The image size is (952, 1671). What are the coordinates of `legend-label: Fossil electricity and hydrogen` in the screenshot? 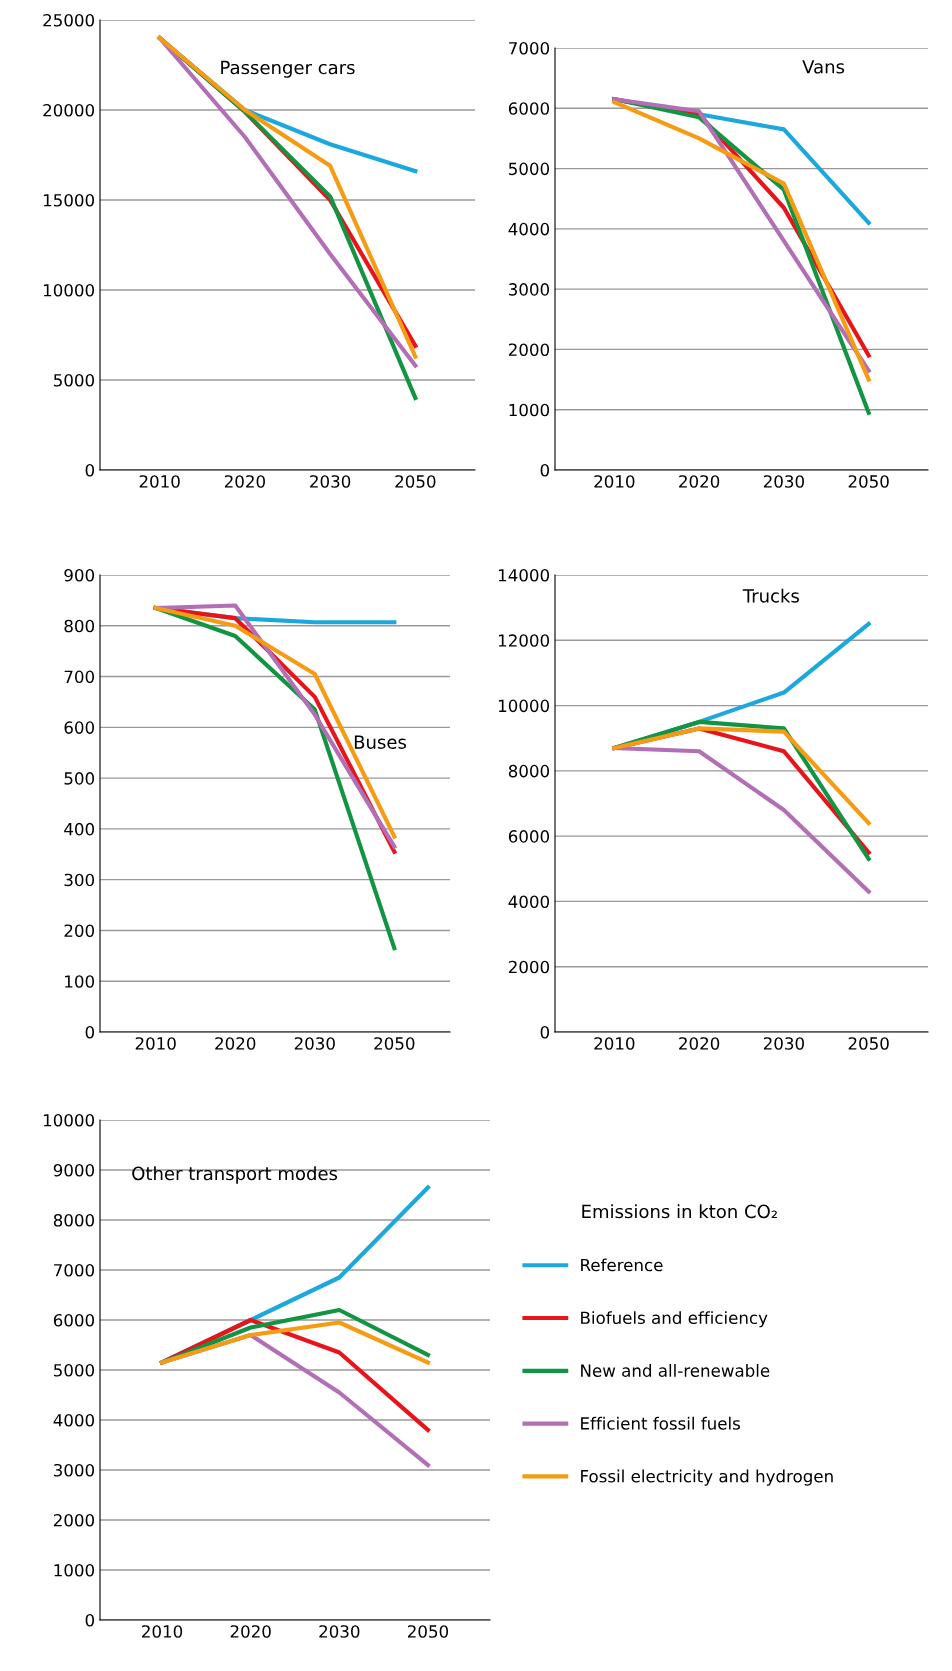 It's located at (707, 1477).